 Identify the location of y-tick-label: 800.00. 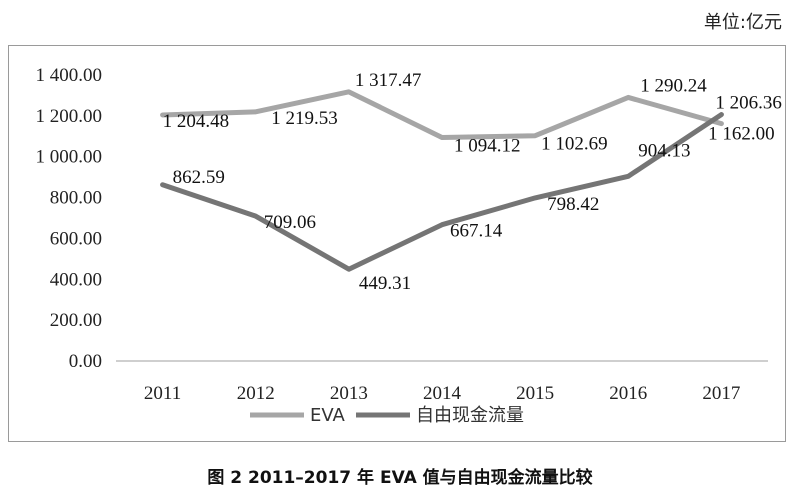
(76, 198).